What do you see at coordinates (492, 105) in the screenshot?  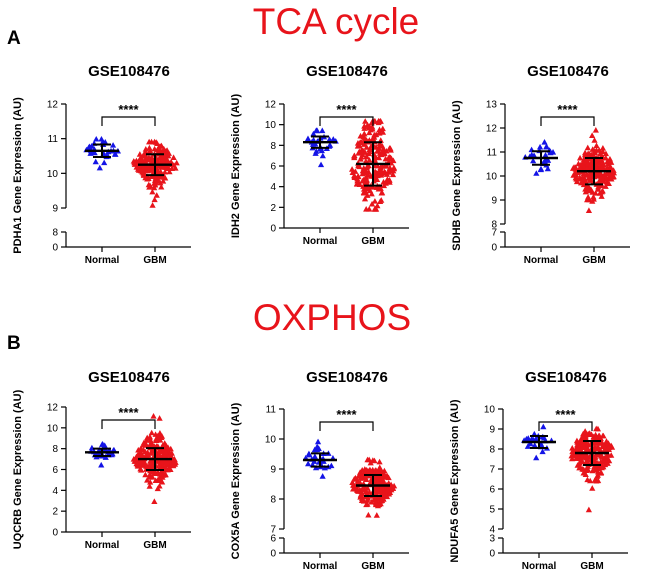 I see `y-tick-label: 13` at bounding box center [492, 105].